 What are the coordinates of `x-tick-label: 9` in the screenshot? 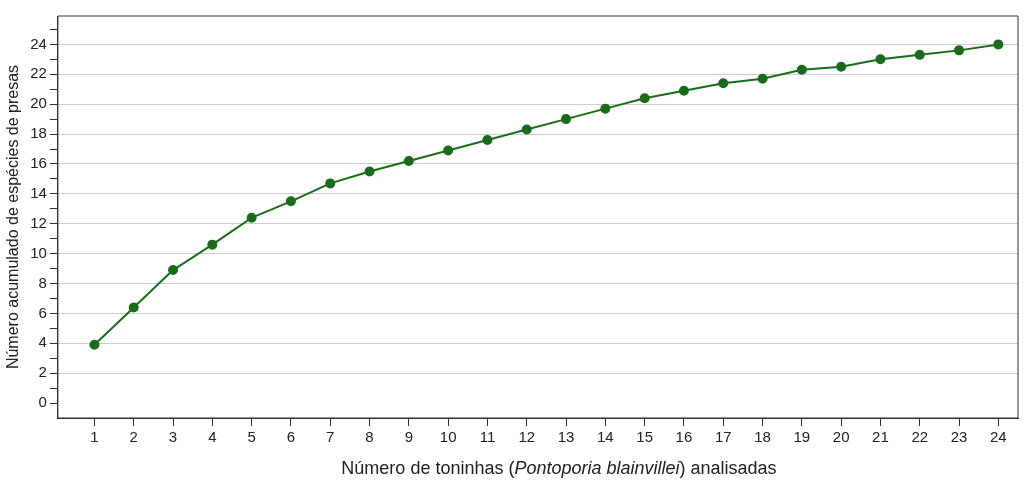 It's located at (409, 437).